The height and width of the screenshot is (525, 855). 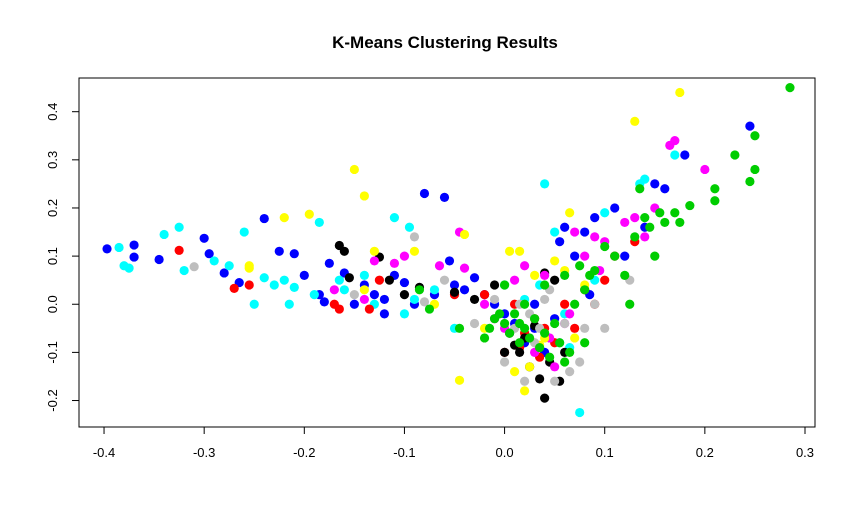 What do you see at coordinates (52, 112) in the screenshot?
I see `y-tick-label: 0.4` at bounding box center [52, 112].